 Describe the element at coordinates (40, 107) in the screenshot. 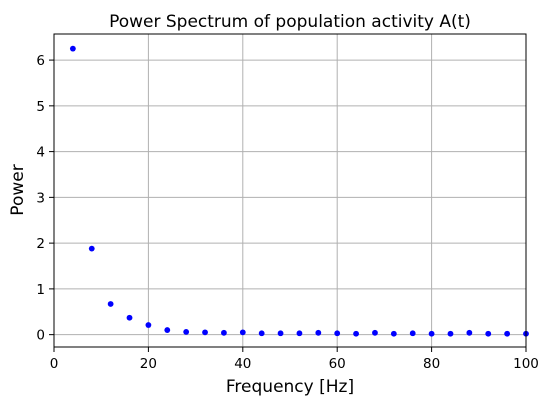

I see `y-tick-label: 5` at that location.